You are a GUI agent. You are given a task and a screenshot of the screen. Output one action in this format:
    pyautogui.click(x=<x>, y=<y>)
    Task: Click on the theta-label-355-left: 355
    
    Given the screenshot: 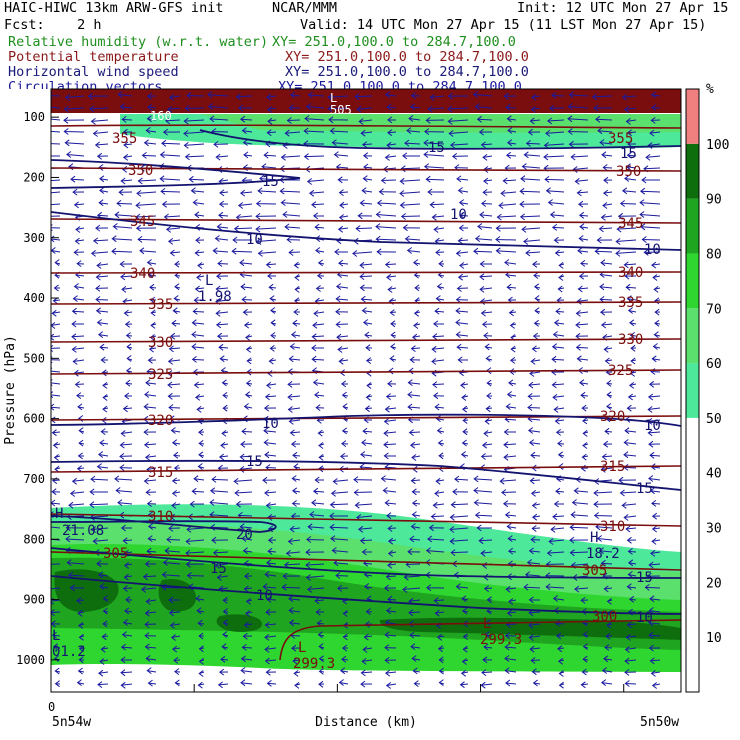 What is the action you would take?
    pyautogui.click(x=124, y=139)
    